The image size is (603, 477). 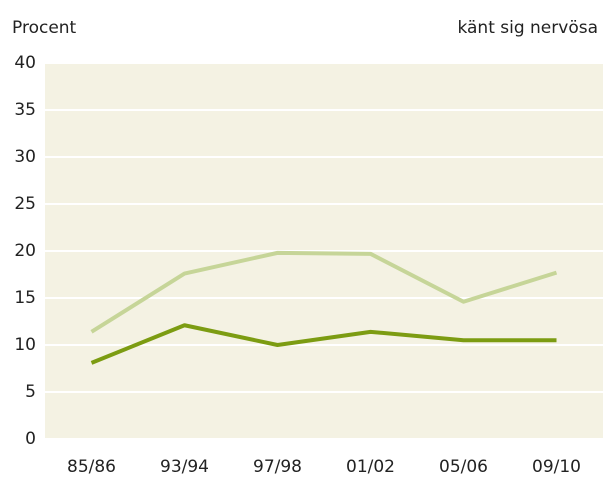 What do you see at coordinates (91, 467) in the screenshot?
I see `x-tick-label: 85/86` at bounding box center [91, 467].